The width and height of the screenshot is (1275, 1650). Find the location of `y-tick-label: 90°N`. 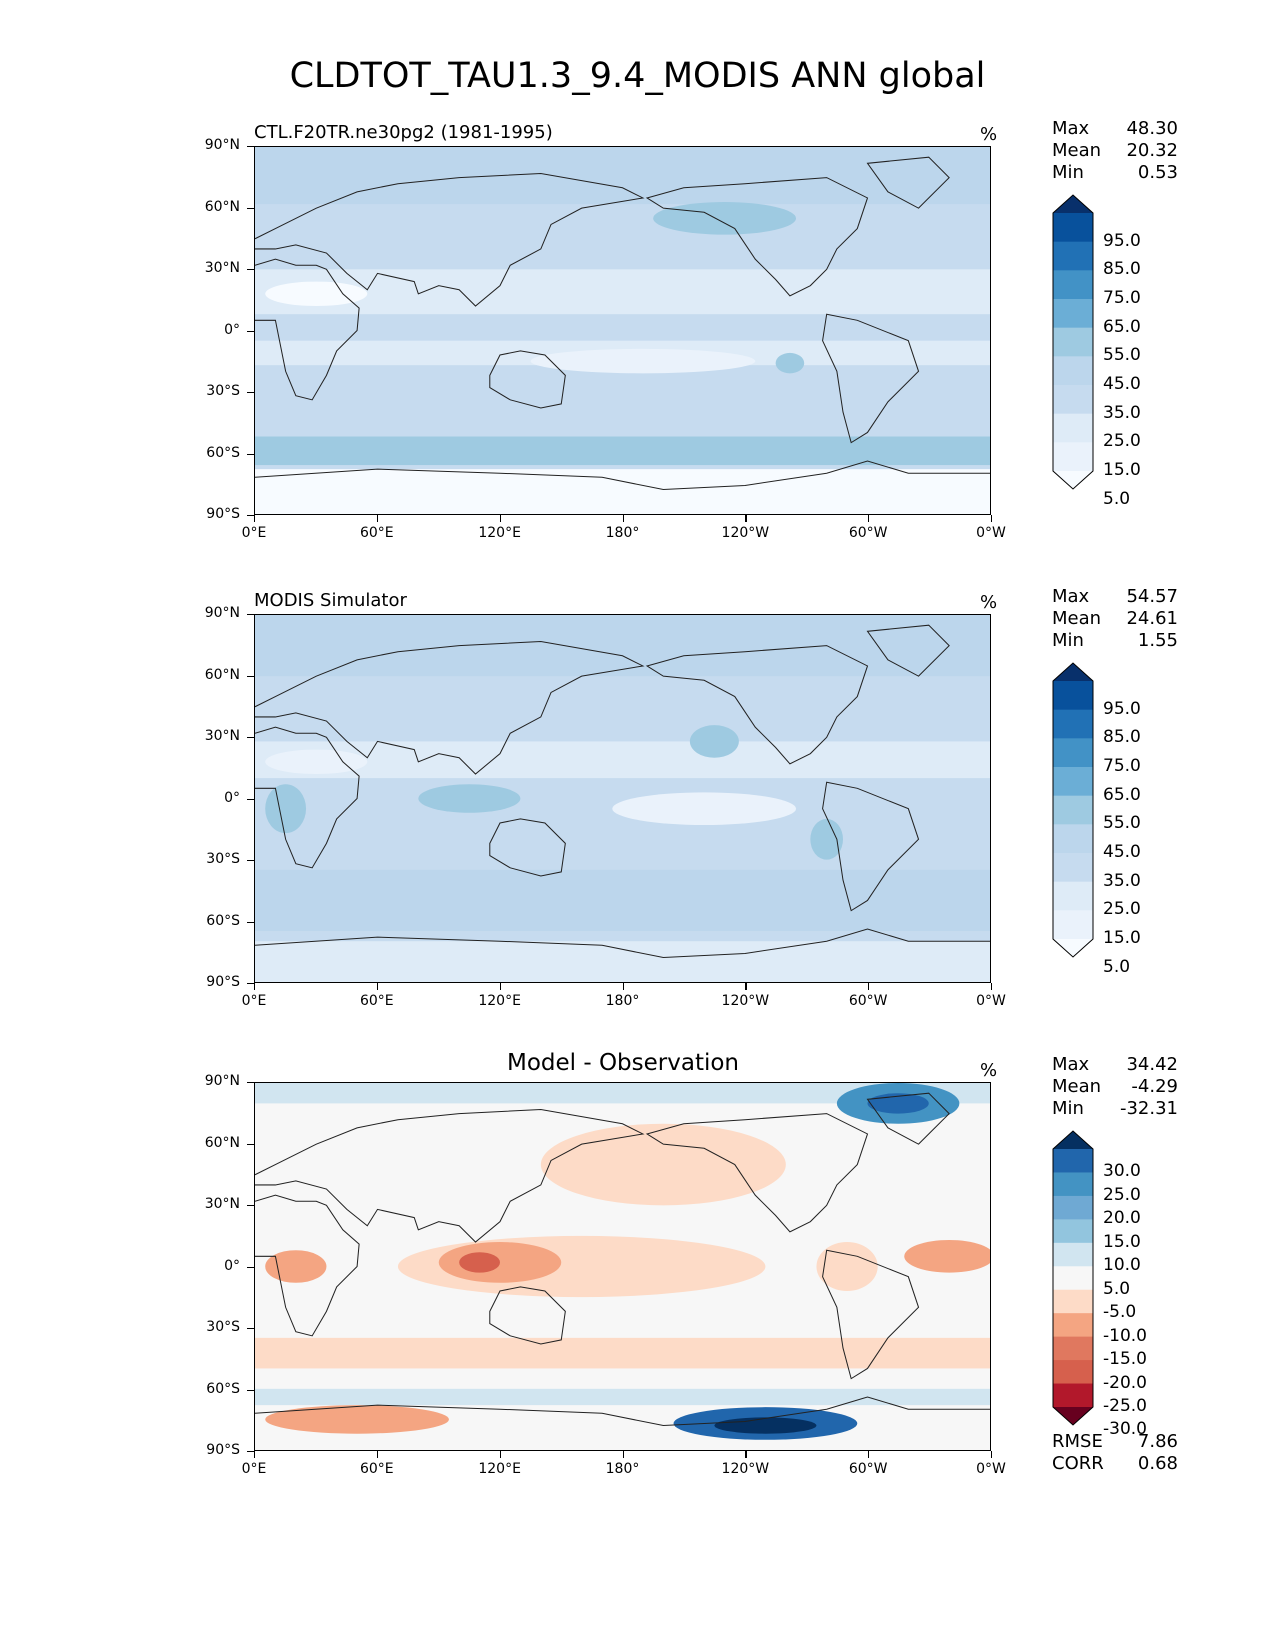

y-tick-label: 90°N is located at coordinates (222, 613).